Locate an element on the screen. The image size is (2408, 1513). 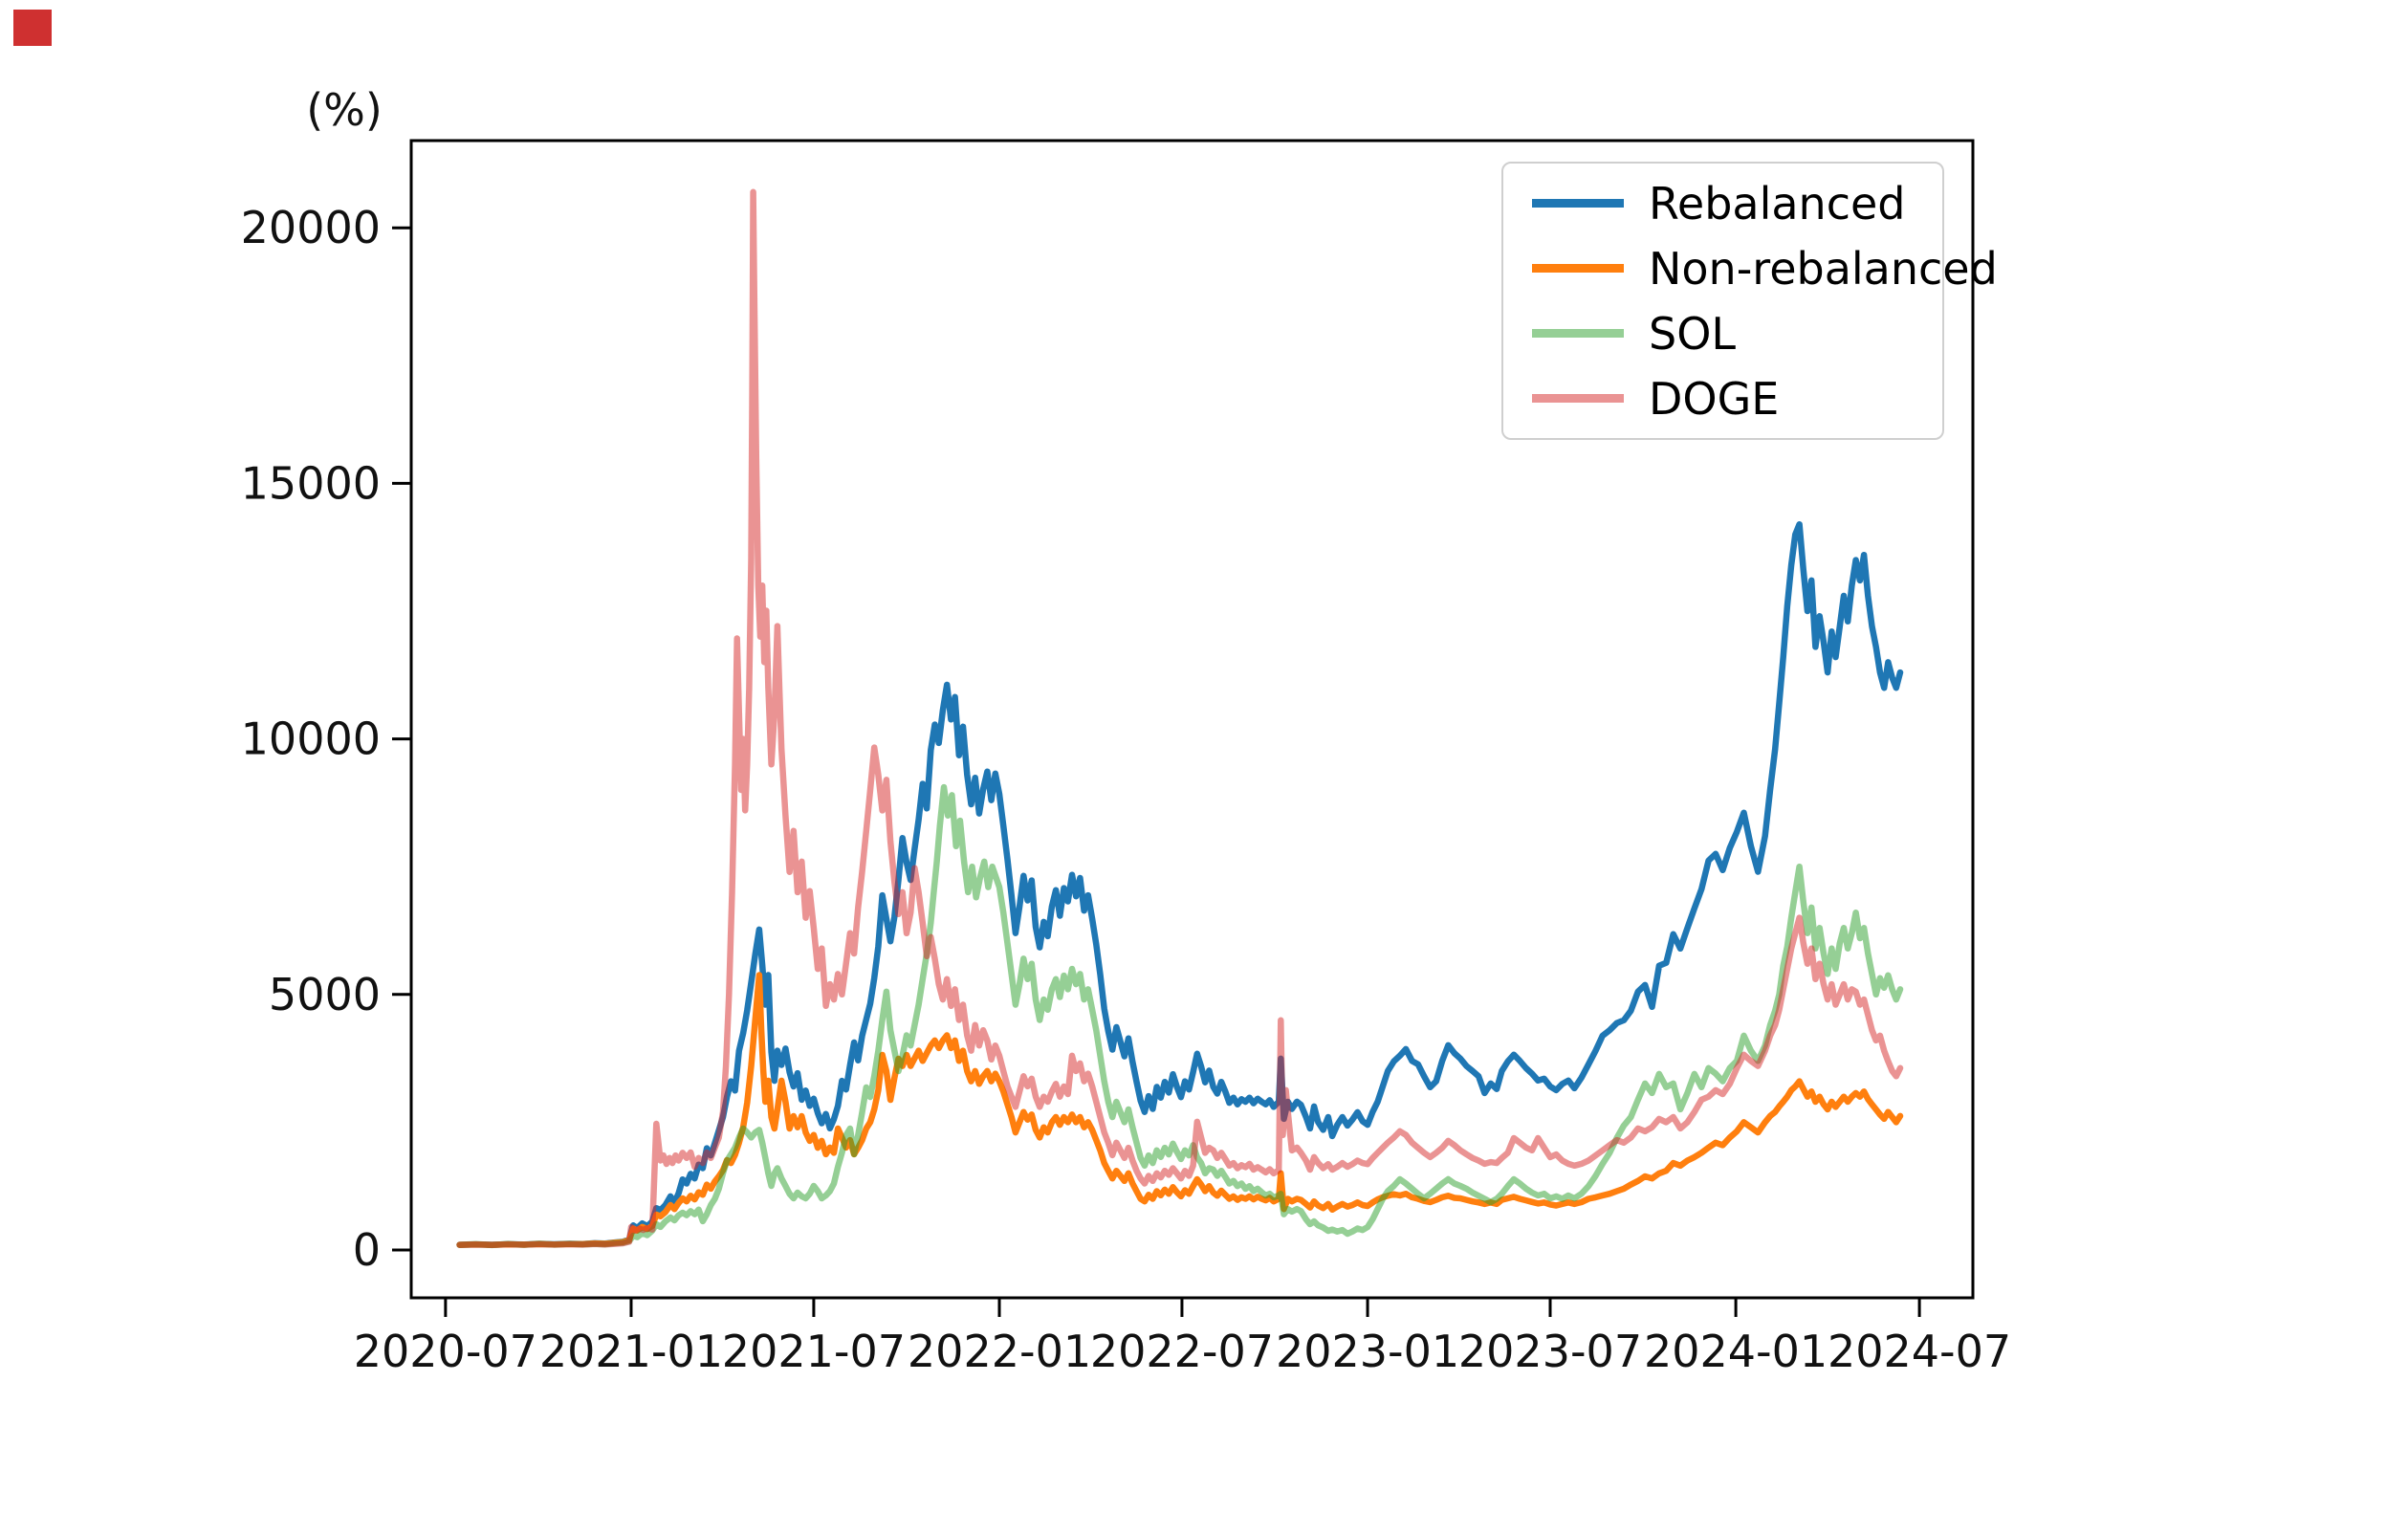
y-tick-label: 10000 is located at coordinates (311, 739).